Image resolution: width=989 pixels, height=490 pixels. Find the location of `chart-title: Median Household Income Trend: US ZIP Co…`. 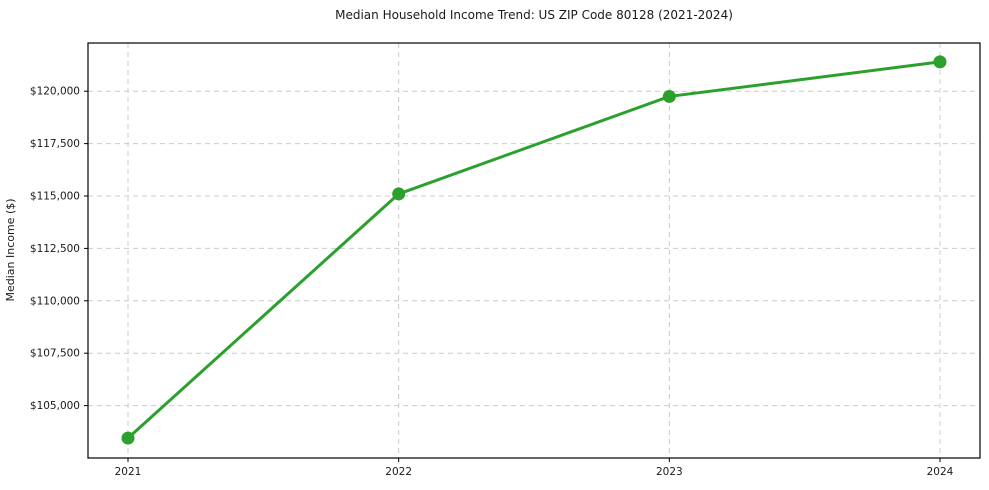

chart-title: Median Household Income Trend: US ZIP Co… is located at coordinates (534, 15).